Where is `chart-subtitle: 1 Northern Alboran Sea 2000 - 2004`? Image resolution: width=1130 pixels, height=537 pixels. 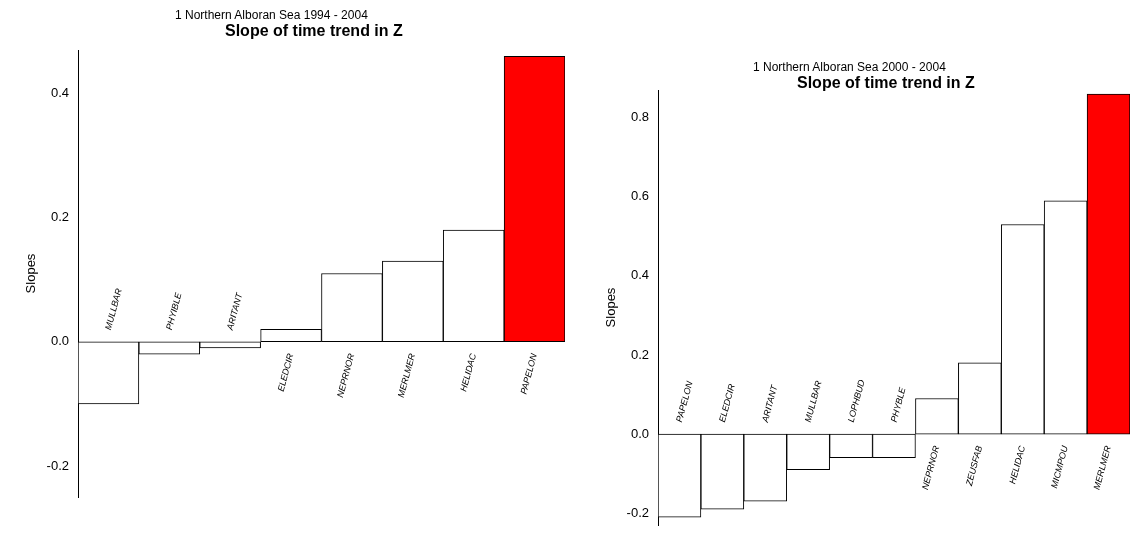 chart-subtitle: 1 Northern Alboran Sea 2000 - 2004 is located at coordinates (849, 67).